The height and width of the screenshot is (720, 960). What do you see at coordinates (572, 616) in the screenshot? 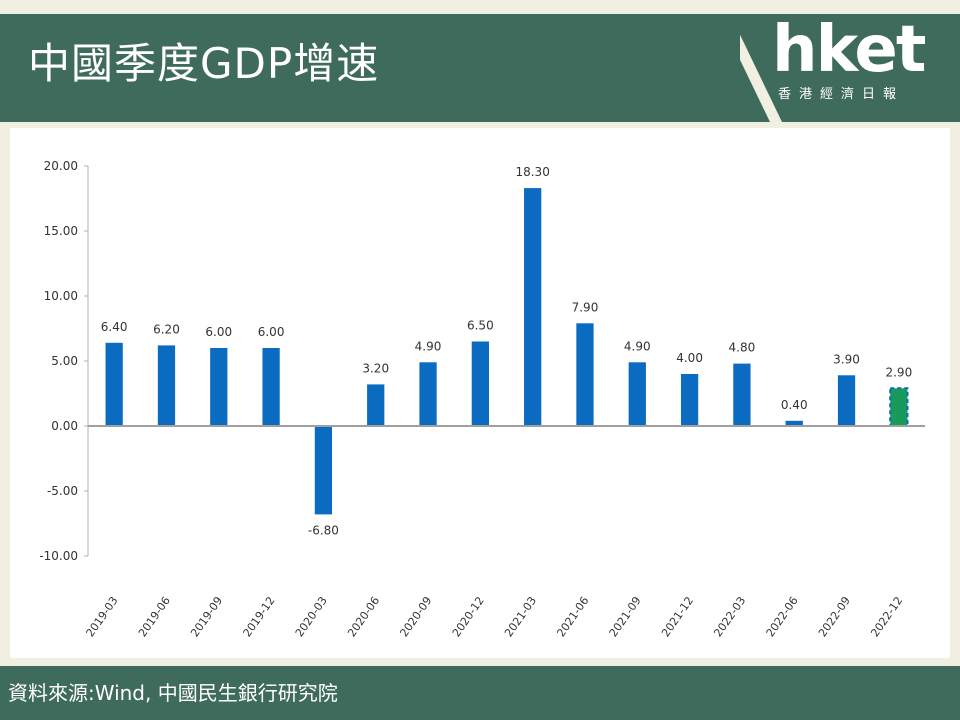
I see `x-tick-label: 2021-06` at bounding box center [572, 616].